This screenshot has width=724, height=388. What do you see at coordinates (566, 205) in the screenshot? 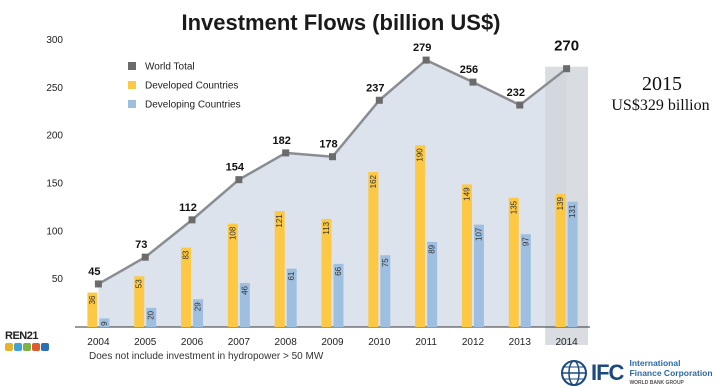
I see `highlight-band-2014` at bounding box center [566, 205].